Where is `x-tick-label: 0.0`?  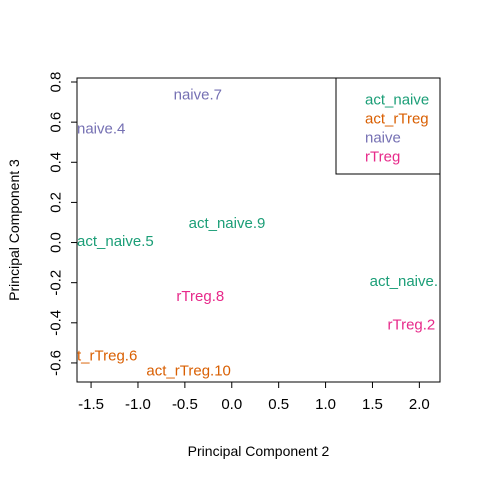
x-tick-label: 0.0 is located at coordinates (231, 404).